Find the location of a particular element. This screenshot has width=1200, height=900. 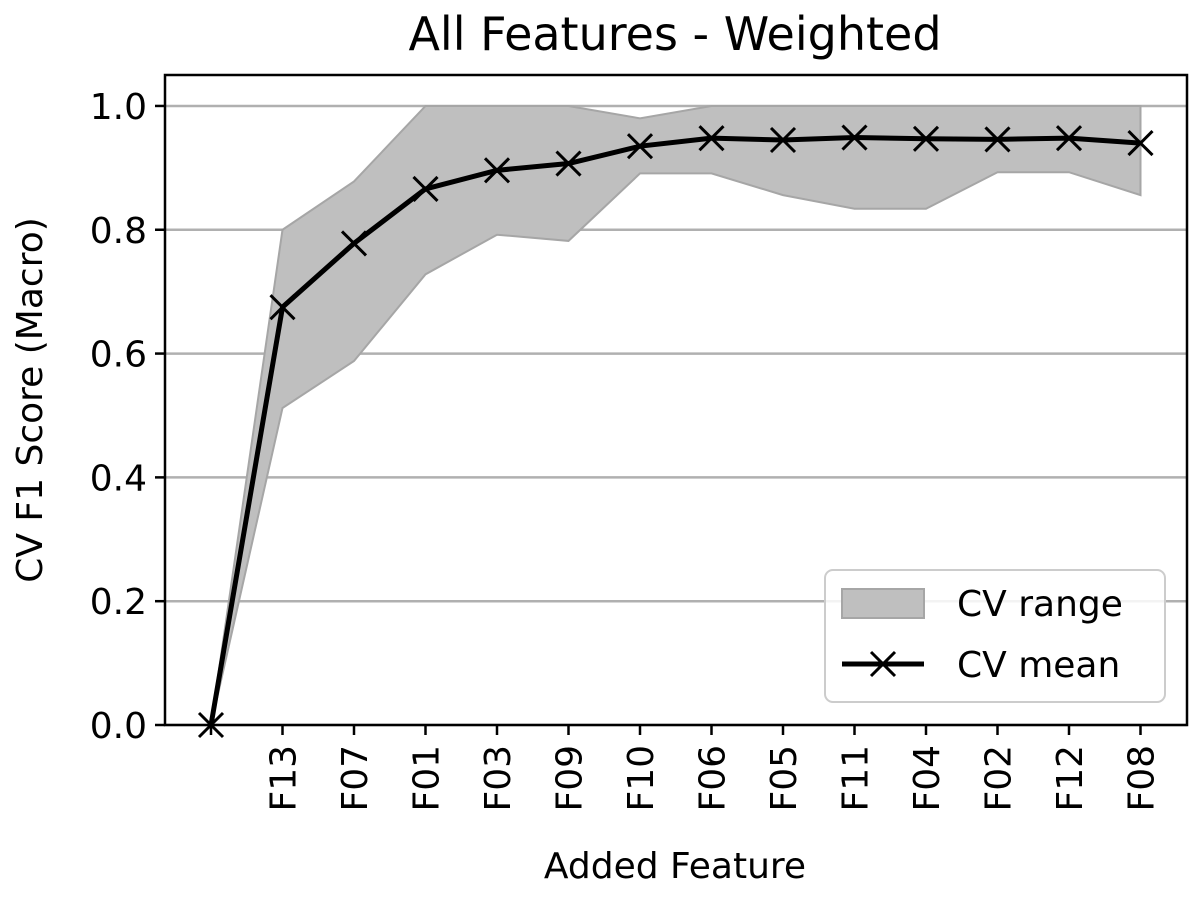

y-axis-ticks: 0.0 0.2 0.4 0.6 0.8 1.0 is located at coordinates (127, 417).